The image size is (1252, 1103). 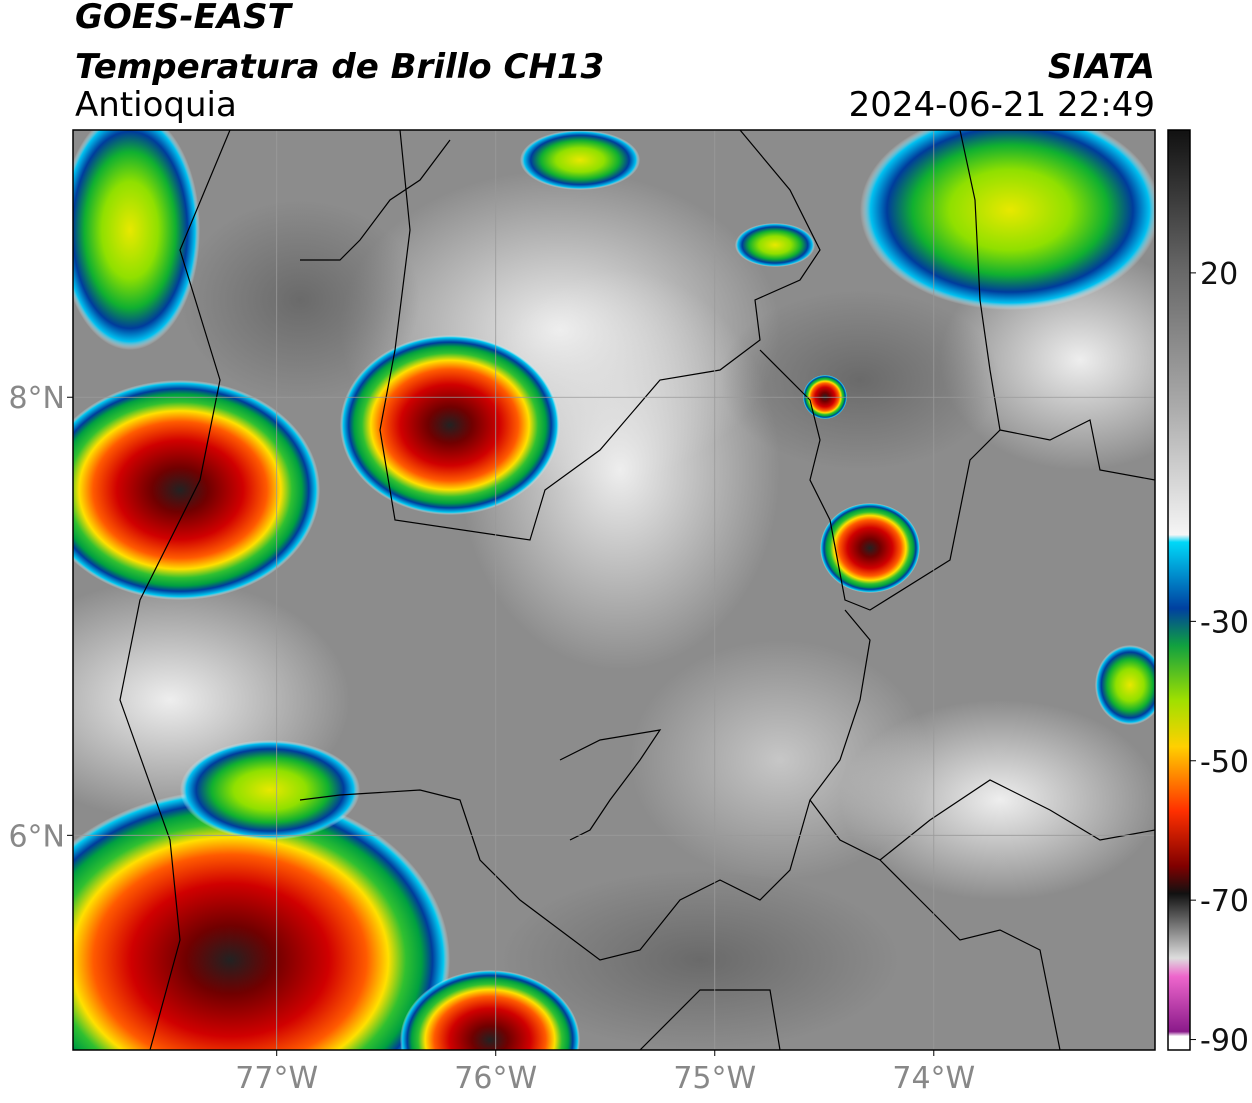 I want to click on colorbar, so click(x=1179, y=590).